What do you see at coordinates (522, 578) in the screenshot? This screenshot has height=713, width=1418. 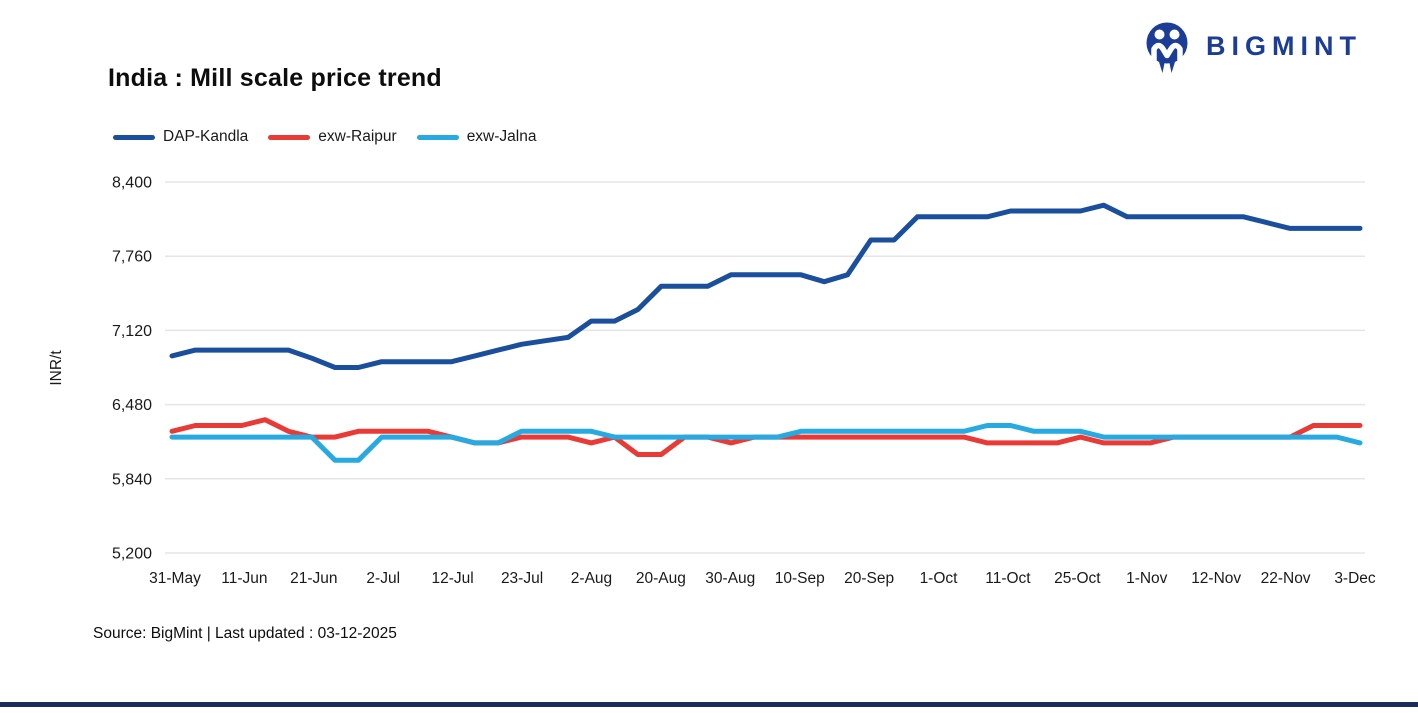 I see `svg-text: 23-Jul` at bounding box center [522, 578].